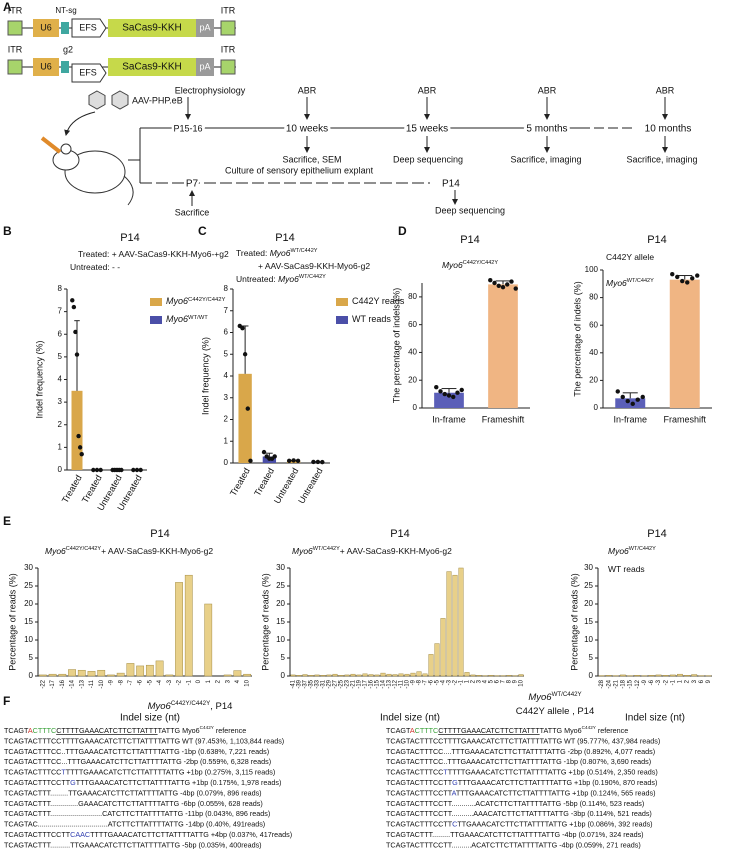 The image size is (739, 853). I want to click on x-tick-label: 4, so click(238, 681).